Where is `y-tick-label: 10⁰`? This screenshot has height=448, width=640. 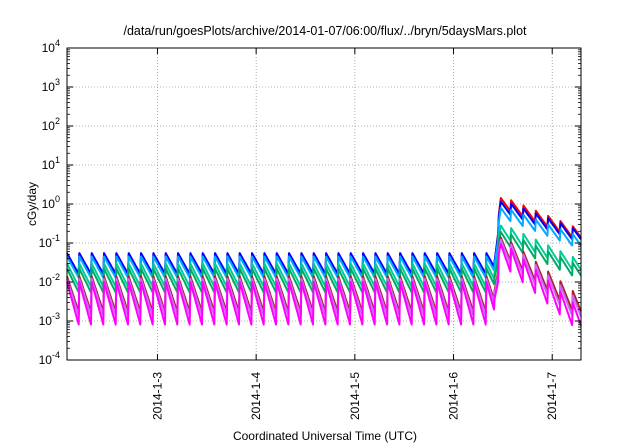 y-tick-label: 10⁰ is located at coordinates (51, 202).